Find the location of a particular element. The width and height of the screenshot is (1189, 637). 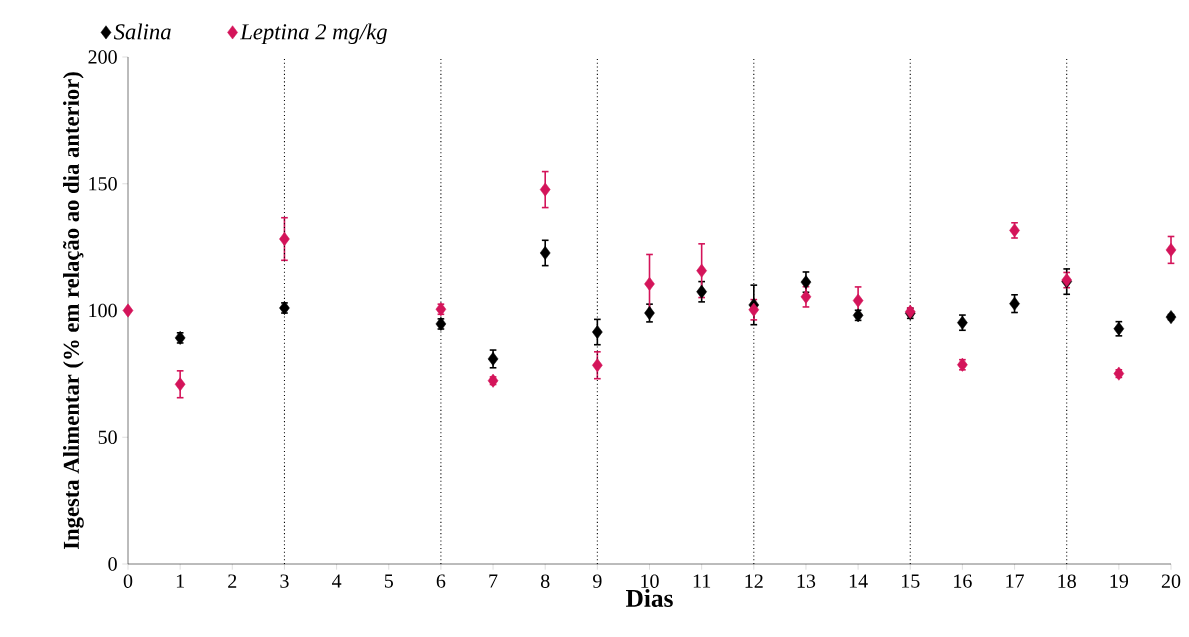

y-tick-label: 200 is located at coordinates (102, 57).